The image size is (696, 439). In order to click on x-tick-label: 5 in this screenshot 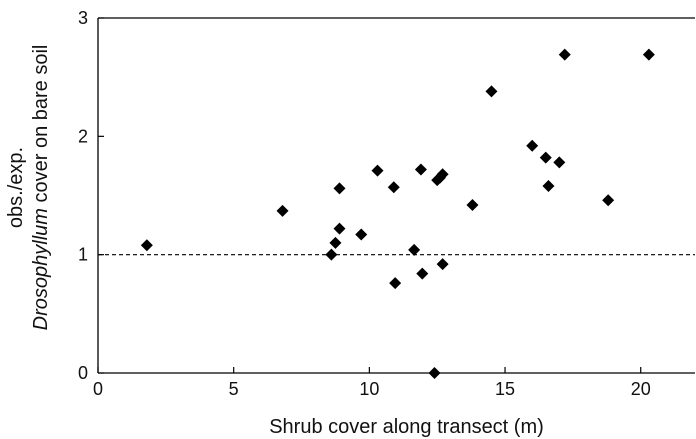, I will do `click(234, 389)`.